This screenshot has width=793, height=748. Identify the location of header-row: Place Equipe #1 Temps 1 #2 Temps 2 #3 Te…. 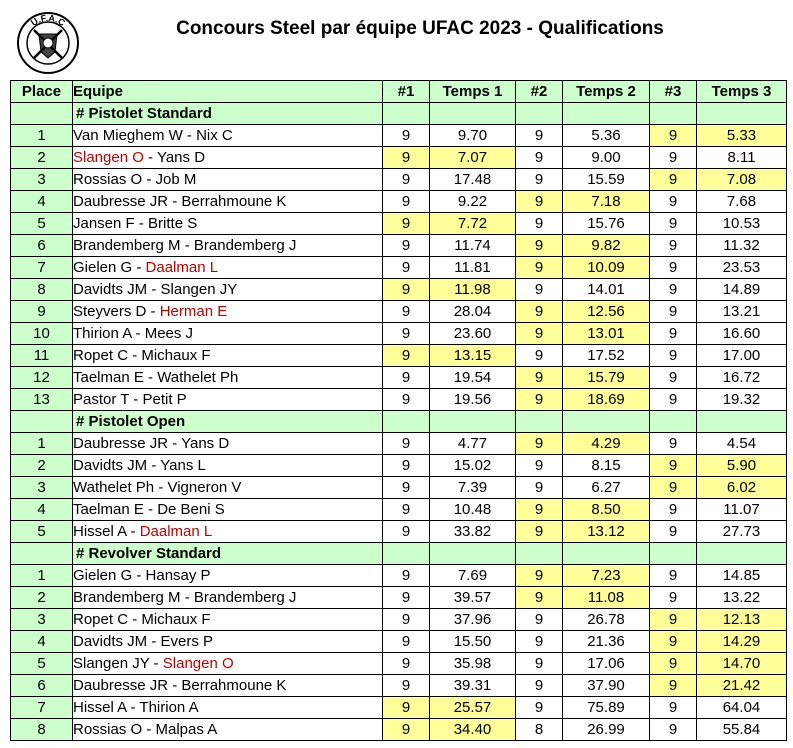
(398, 91).